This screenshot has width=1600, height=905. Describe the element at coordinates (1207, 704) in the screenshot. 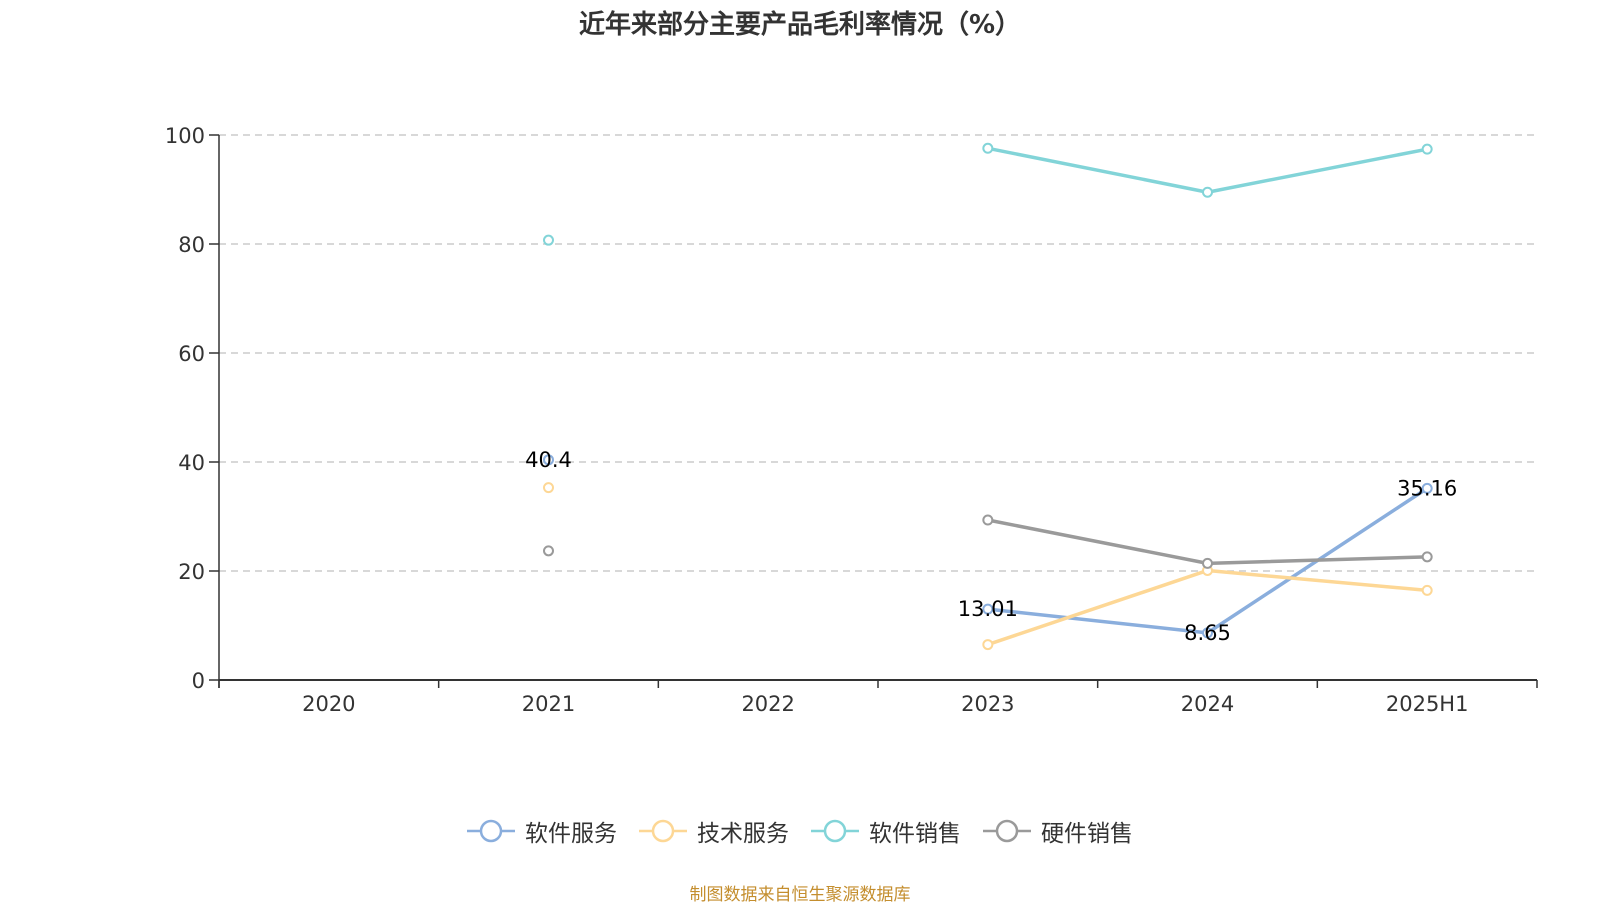

I see `x-tick-label: 2024` at that location.